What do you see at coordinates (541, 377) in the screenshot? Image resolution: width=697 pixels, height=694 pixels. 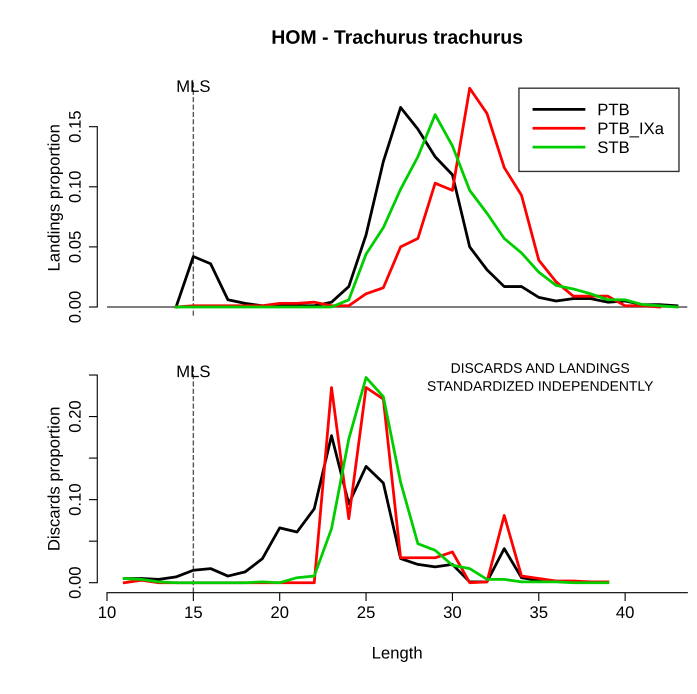 I see `annotation: DISCARDS AND LANDINGS STANDARDIZED INDEPENDENTLY` at bounding box center [541, 377].